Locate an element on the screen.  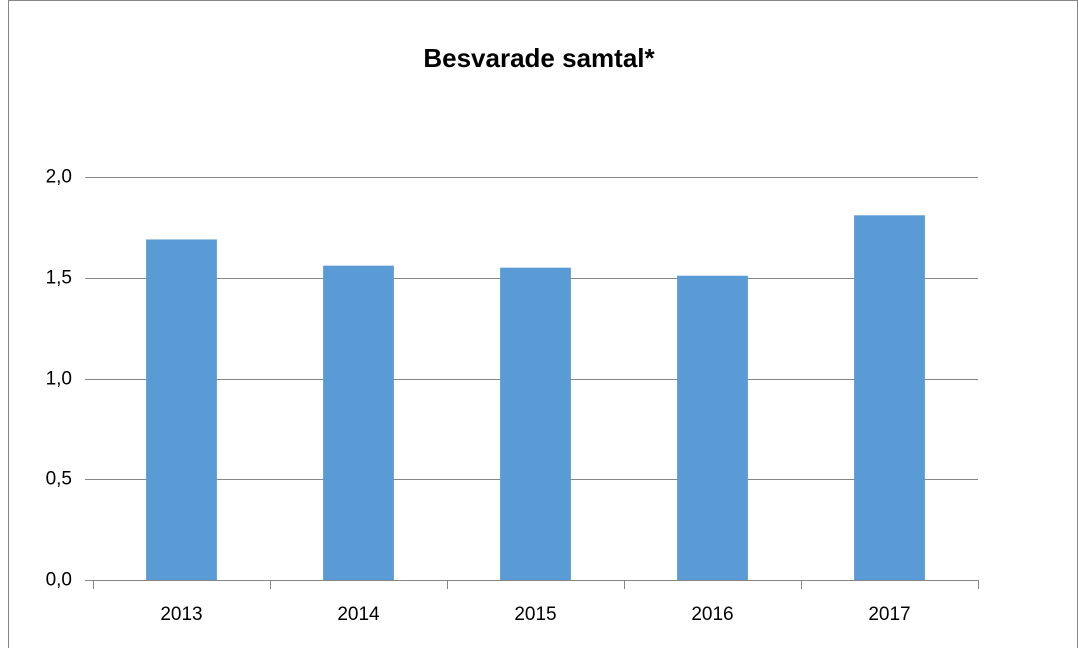
x-tick-label: 2013 is located at coordinates (181, 614).